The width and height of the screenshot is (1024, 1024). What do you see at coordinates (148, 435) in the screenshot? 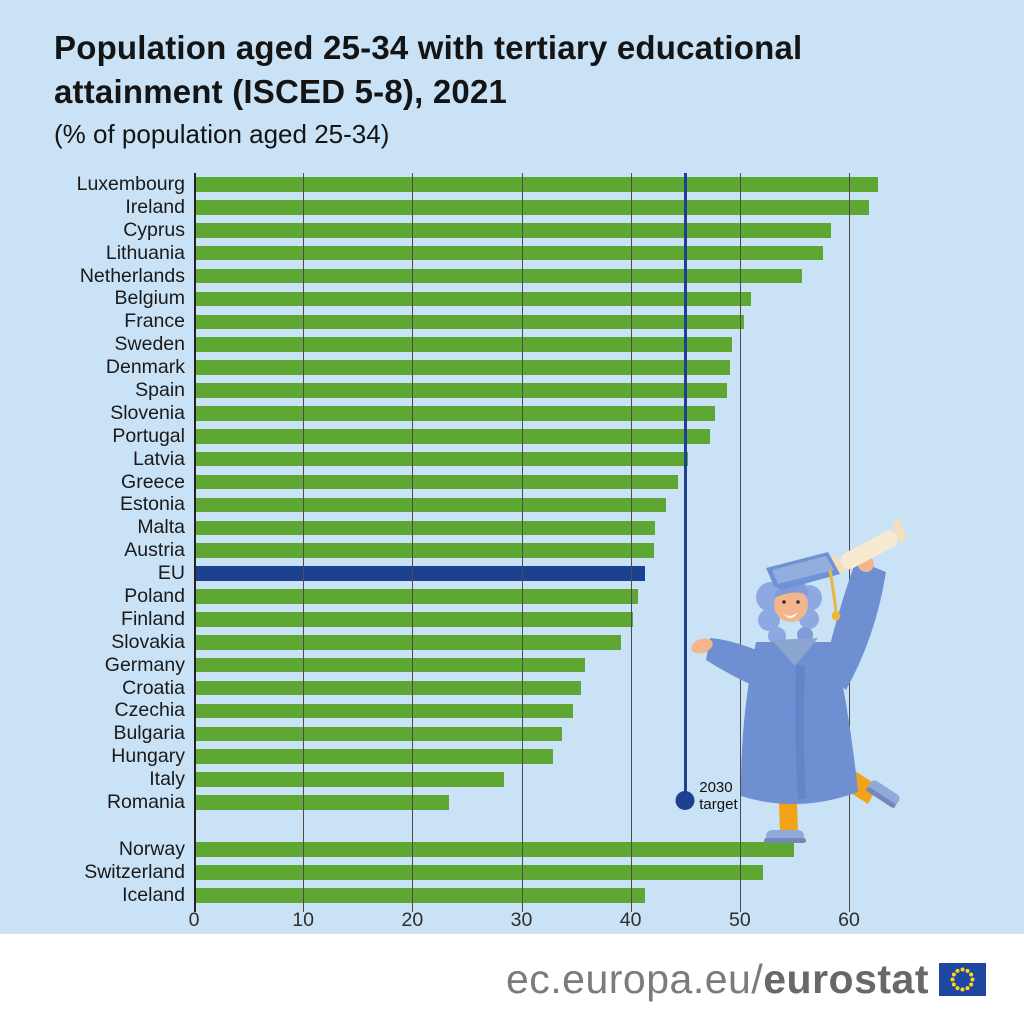
I see `country-label: Portugal` at bounding box center [148, 435].